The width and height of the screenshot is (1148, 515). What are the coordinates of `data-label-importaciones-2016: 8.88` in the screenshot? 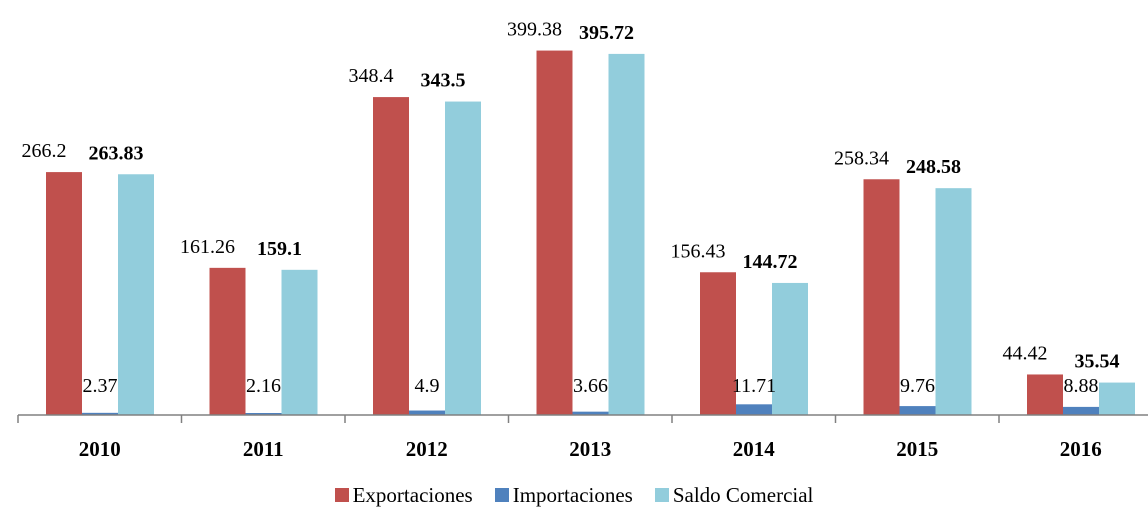 It's located at (1081, 386).